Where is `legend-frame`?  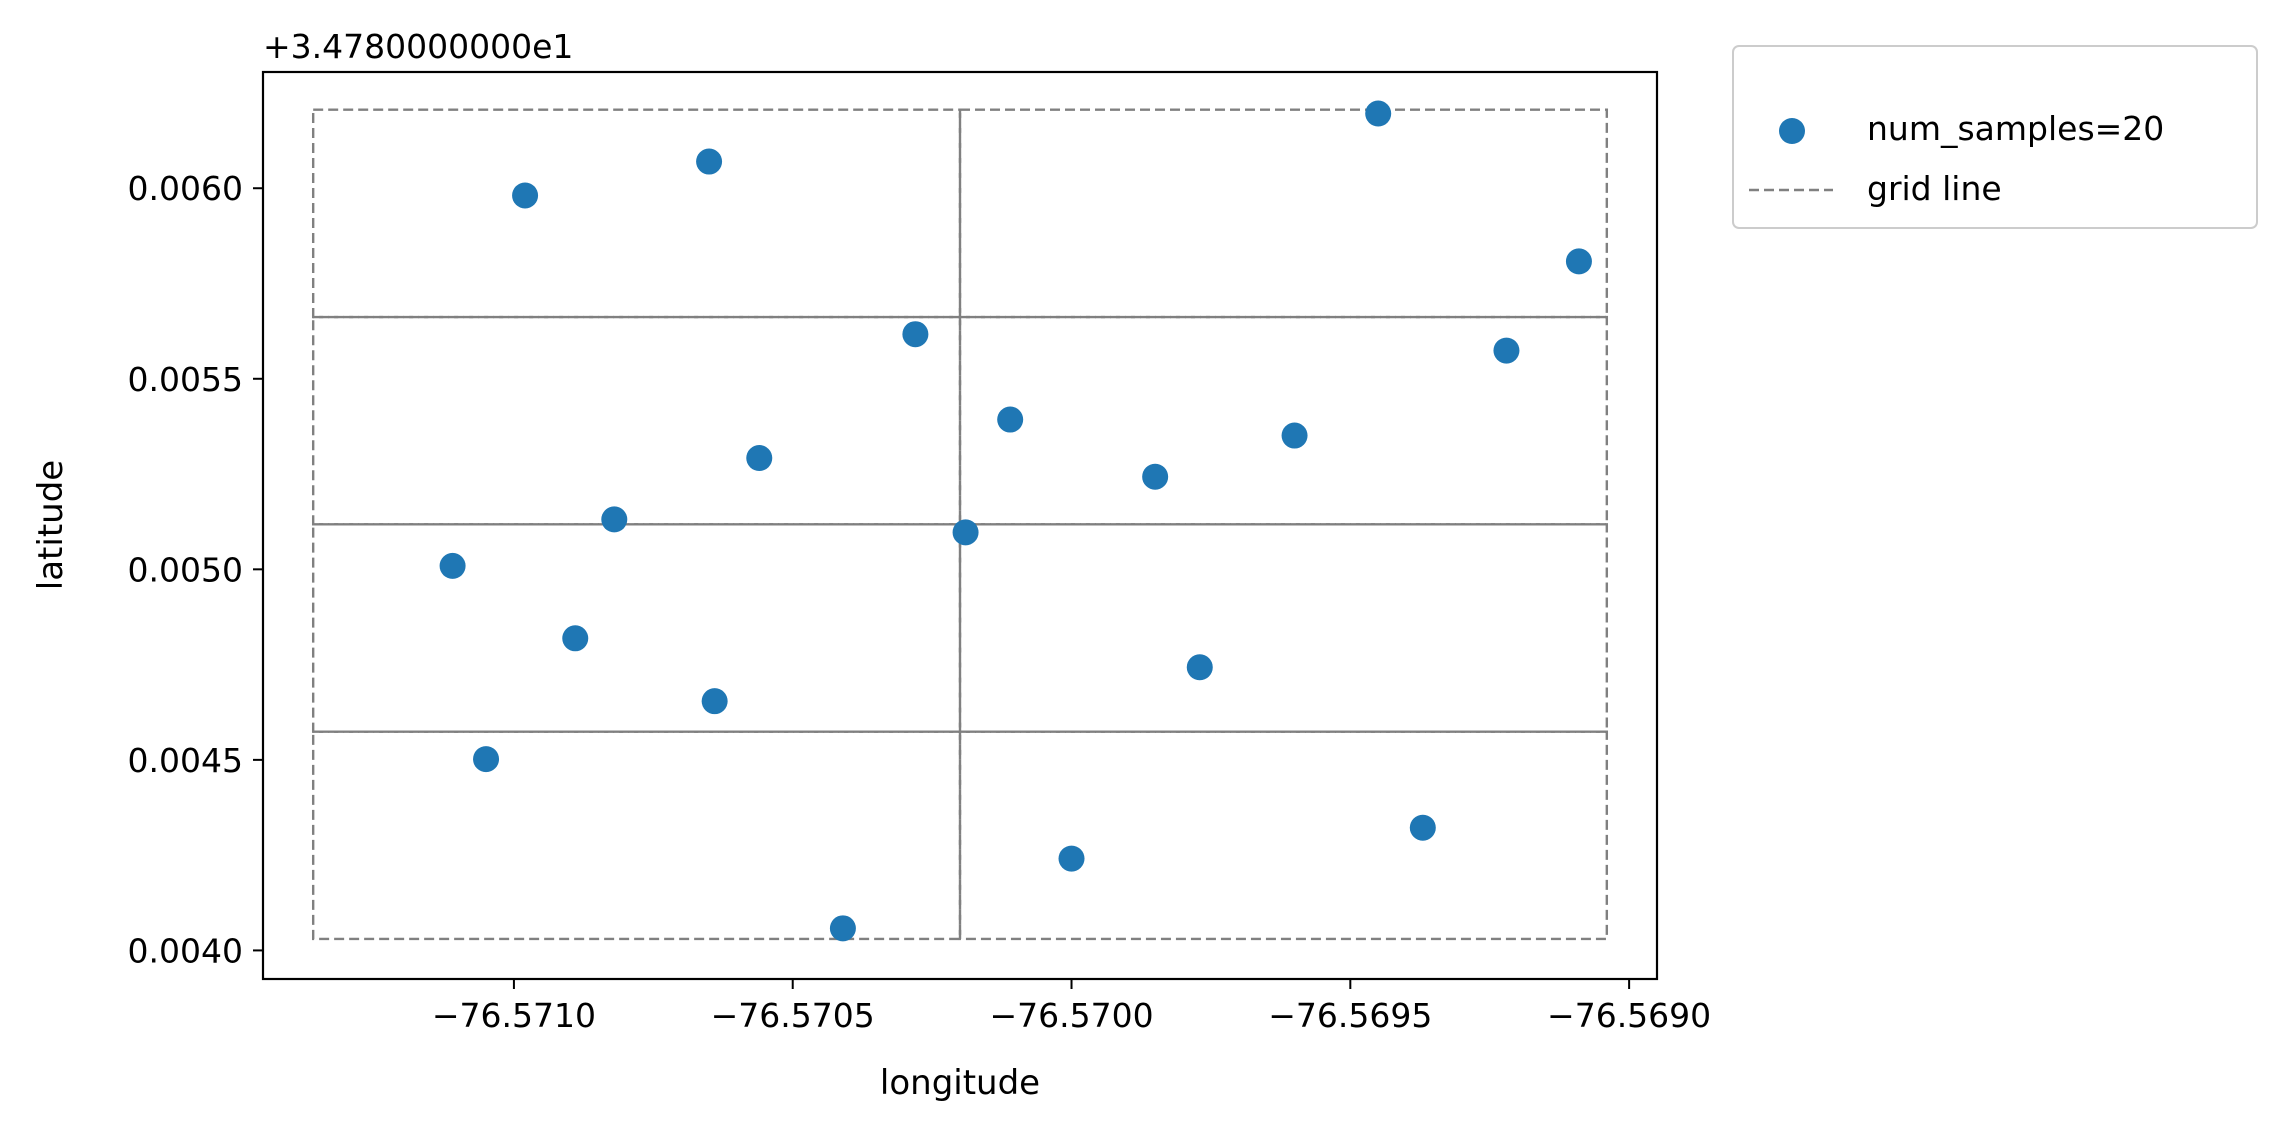 legend-frame is located at coordinates (1995, 137).